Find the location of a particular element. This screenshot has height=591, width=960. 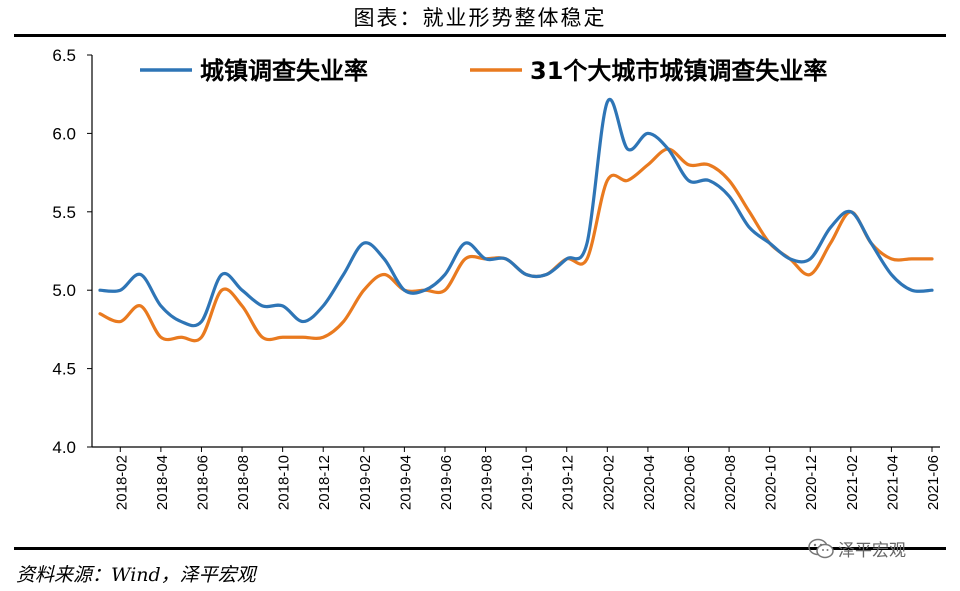

source-note: 资料来源：Wind，泽平宏观 is located at coordinates (136, 575).